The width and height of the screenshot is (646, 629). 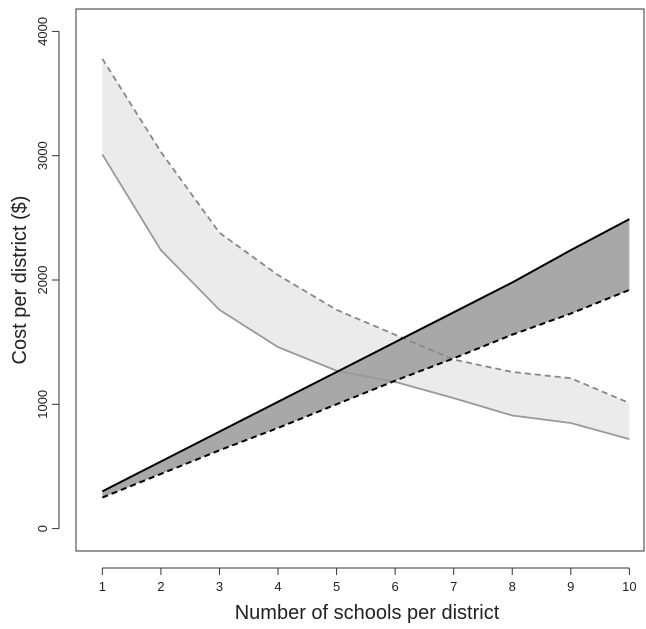 I want to click on y-tick-label: 4000, so click(x=42, y=31).